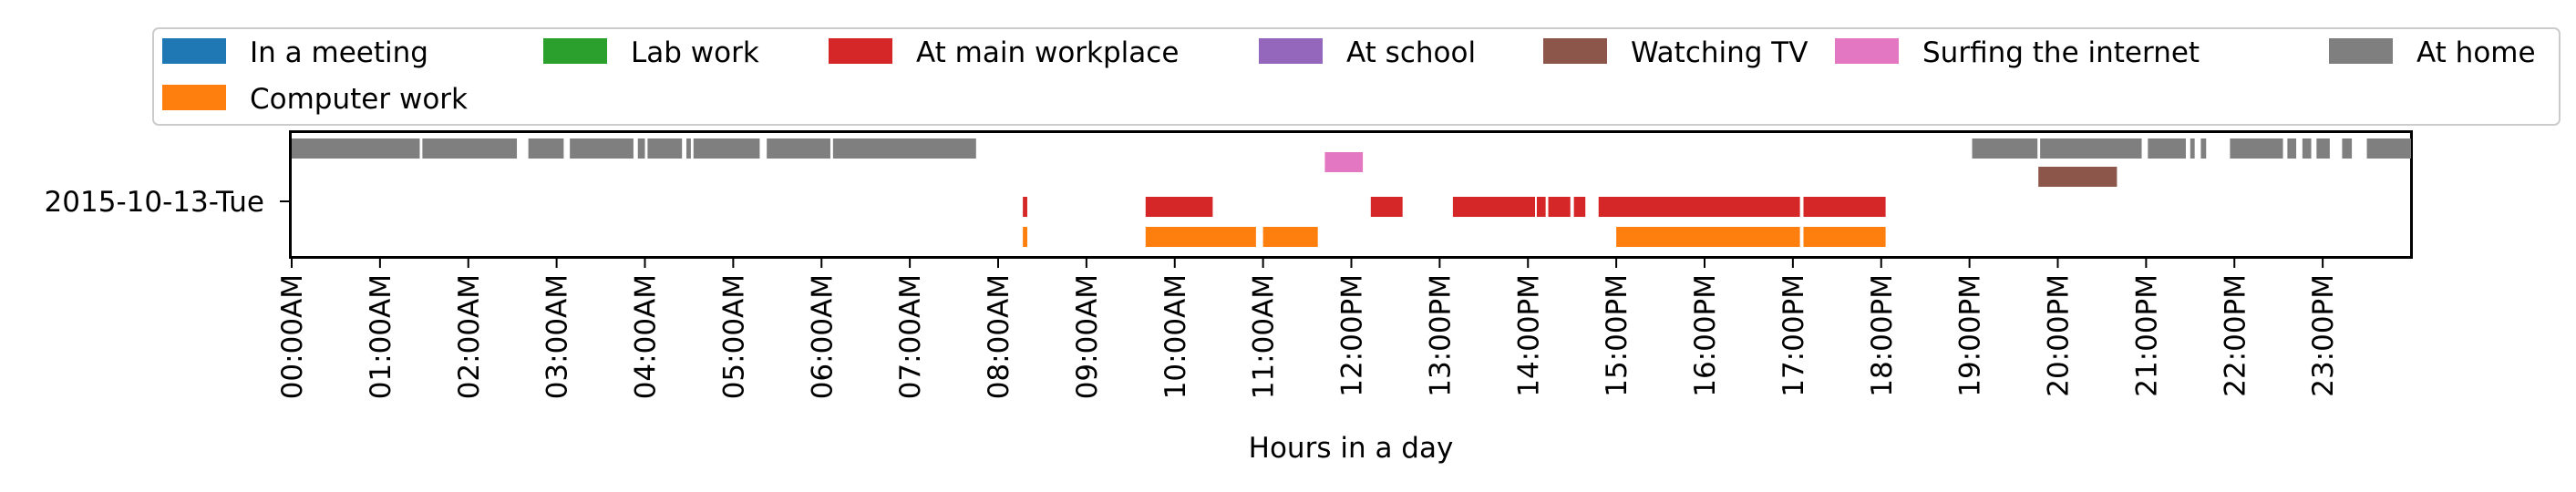 The width and height of the screenshot is (2576, 492). What do you see at coordinates (1882, 335) in the screenshot?
I see `x-tick-label: 18:00PM` at bounding box center [1882, 335].